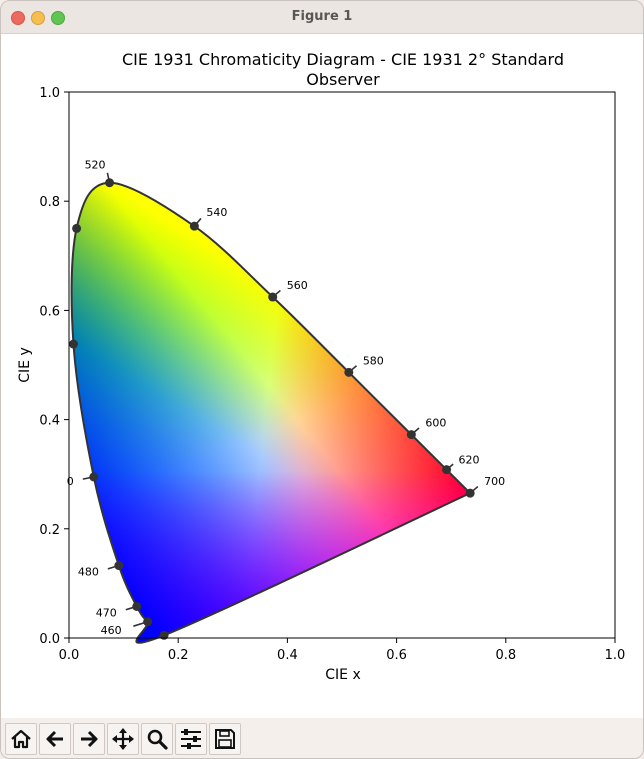  Describe the element at coordinates (343, 675) in the screenshot. I see `x-axis-label: CIE x` at that location.